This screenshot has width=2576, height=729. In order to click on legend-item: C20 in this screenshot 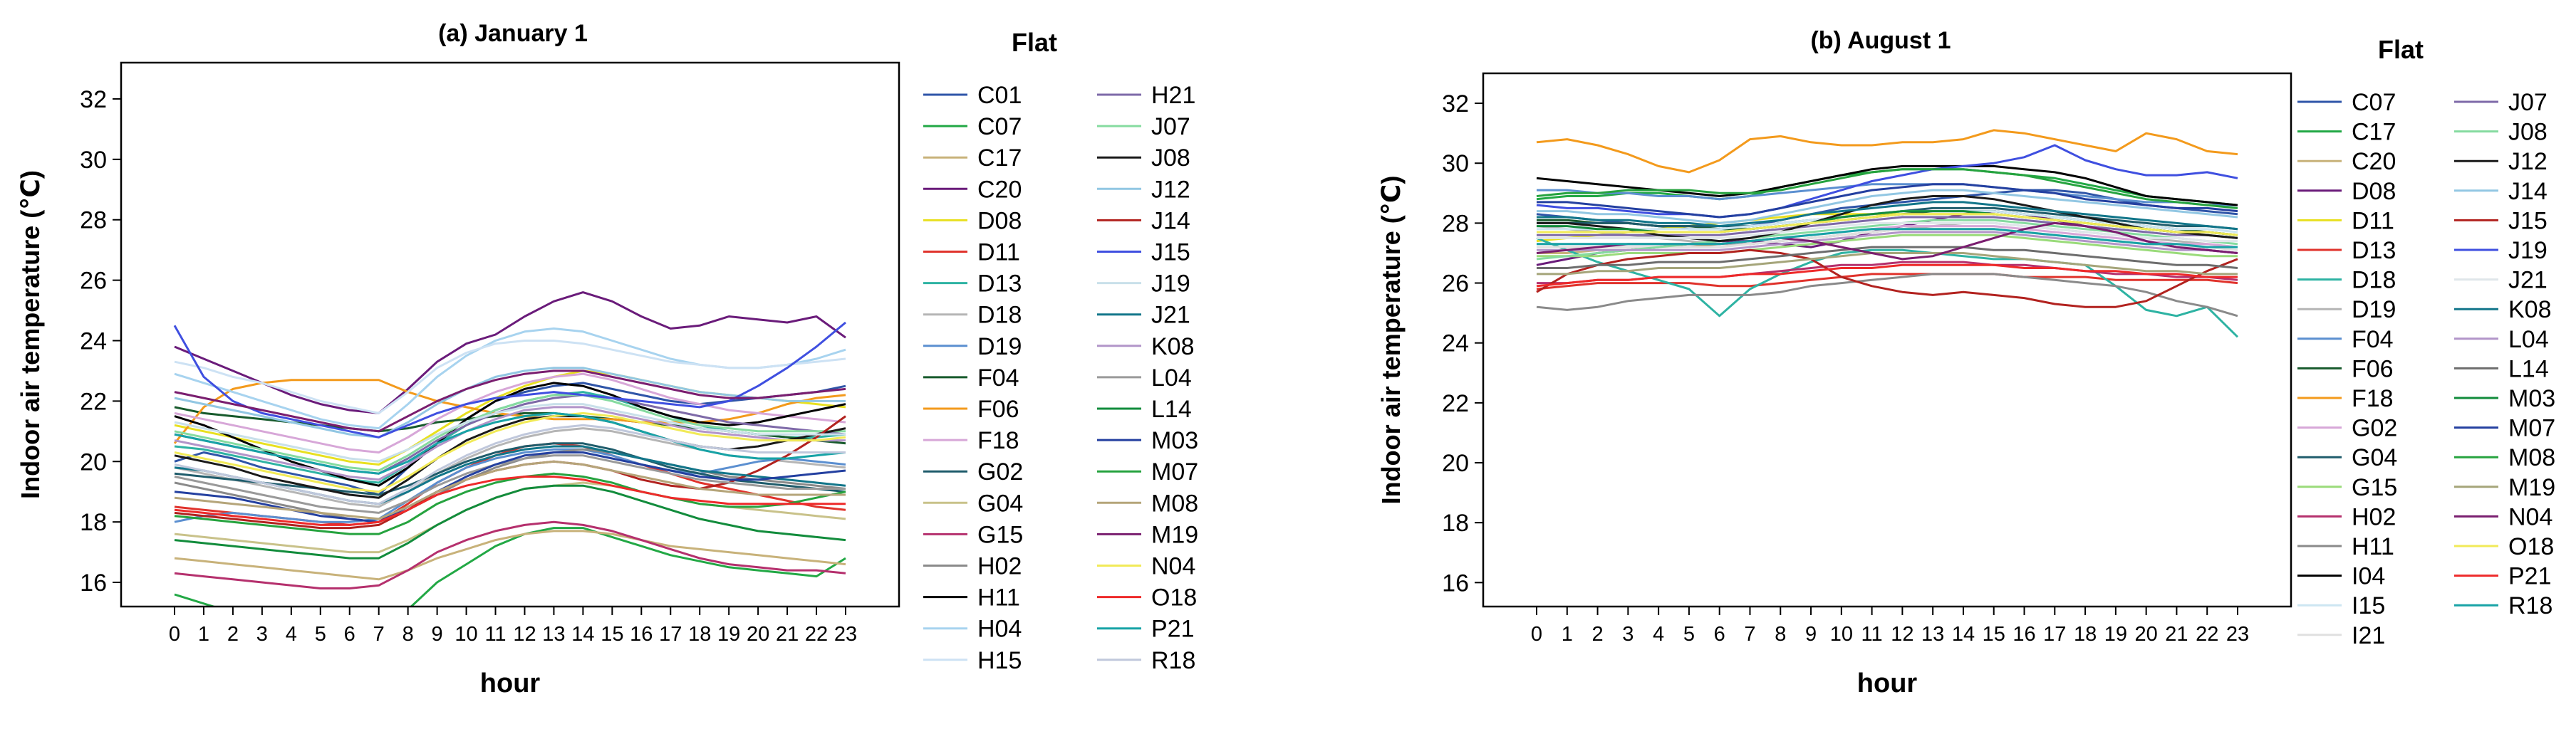, I will do `click(973, 189)`.